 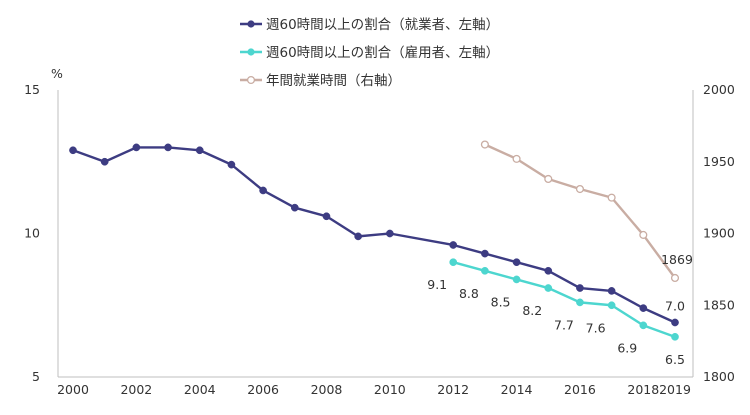 I want to click on legend-item-1: 週60時間以上の割合（就業者、左軸）, so click(x=369, y=24).